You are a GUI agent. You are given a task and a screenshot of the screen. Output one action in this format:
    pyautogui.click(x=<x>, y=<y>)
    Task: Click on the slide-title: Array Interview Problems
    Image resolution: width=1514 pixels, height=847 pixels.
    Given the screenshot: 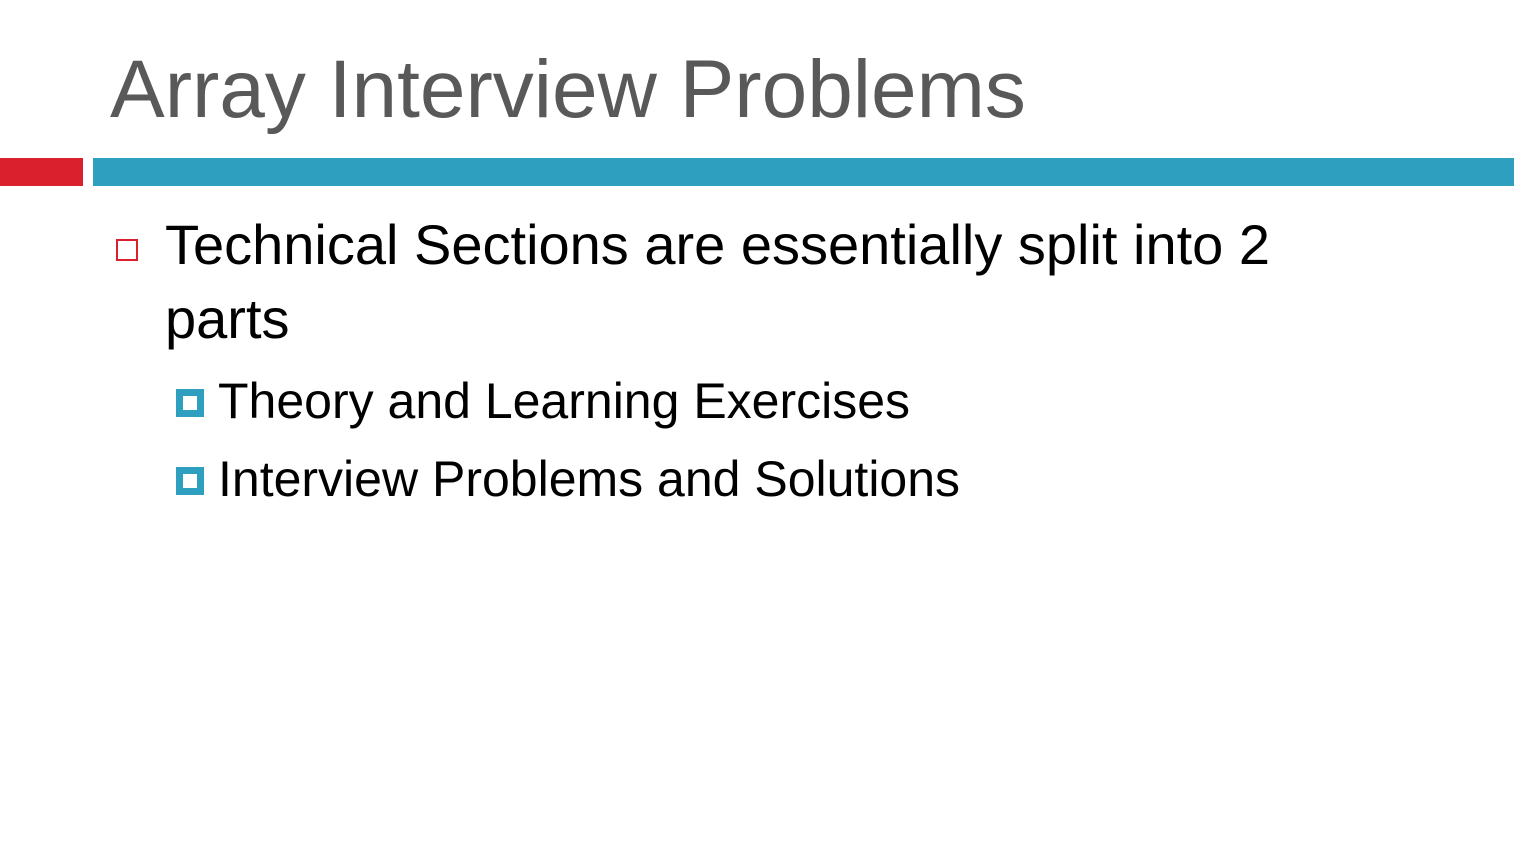 What is the action you would take?
    pyautogui.click(x=568, y=89)
    